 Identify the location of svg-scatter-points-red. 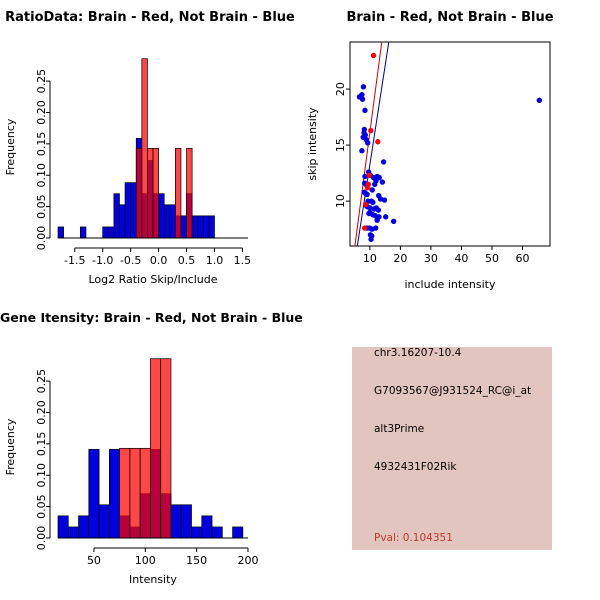
(371, 141).